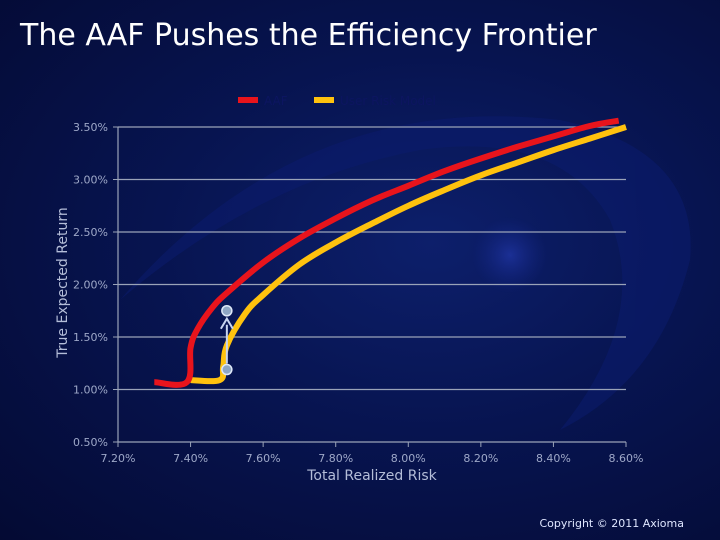  Describe the element at coordinates (308, 35) in the screenshot. I see `slide-title: The AAF Pushes the Efficiency Frontier` at that location.